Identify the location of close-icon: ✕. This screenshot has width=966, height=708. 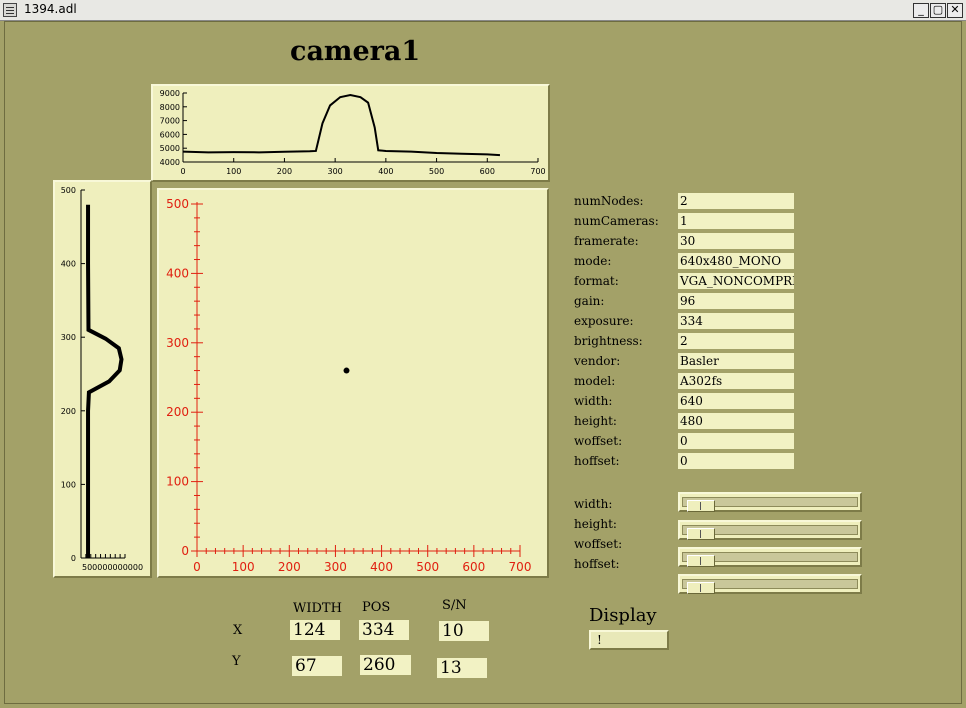
(955, 10).